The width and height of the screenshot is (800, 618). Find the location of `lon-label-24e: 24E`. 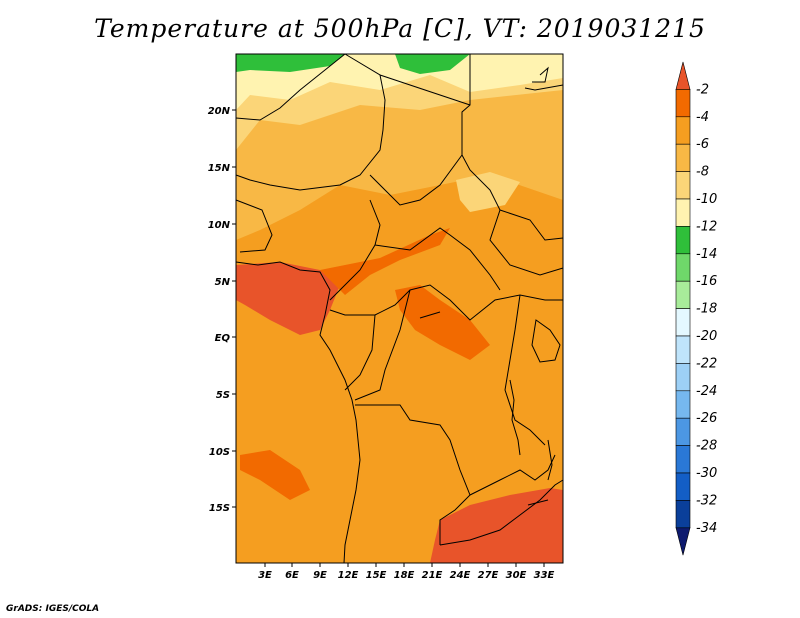

lon-label-24e: 24E is located at coordinates (460, 575).